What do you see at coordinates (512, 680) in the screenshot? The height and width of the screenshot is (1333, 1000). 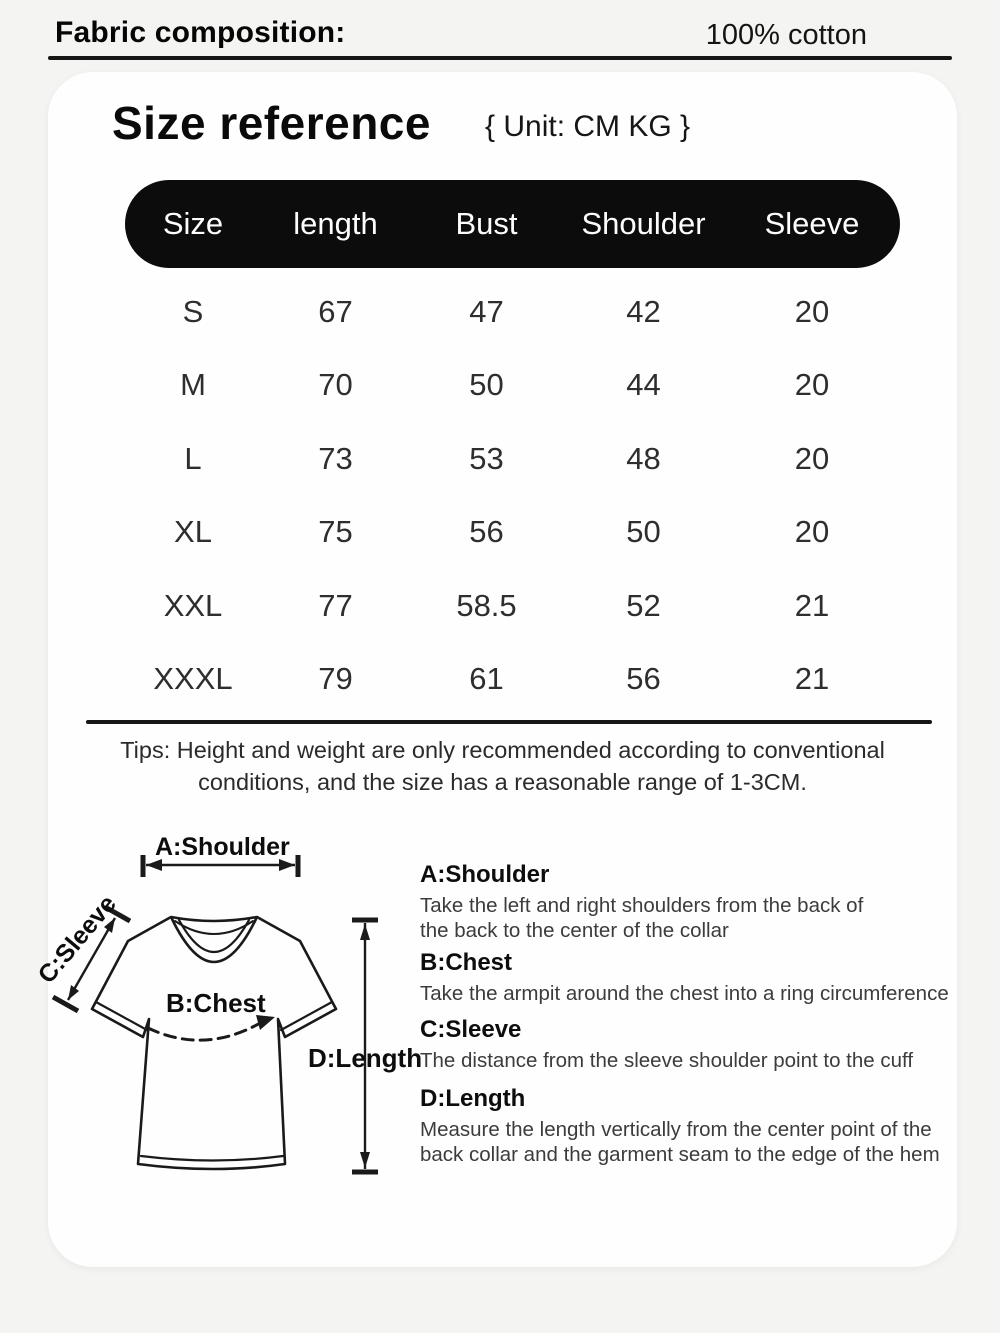 I see `table-row: XXXL 79 61 56 21` at bounding box center [512, 680].